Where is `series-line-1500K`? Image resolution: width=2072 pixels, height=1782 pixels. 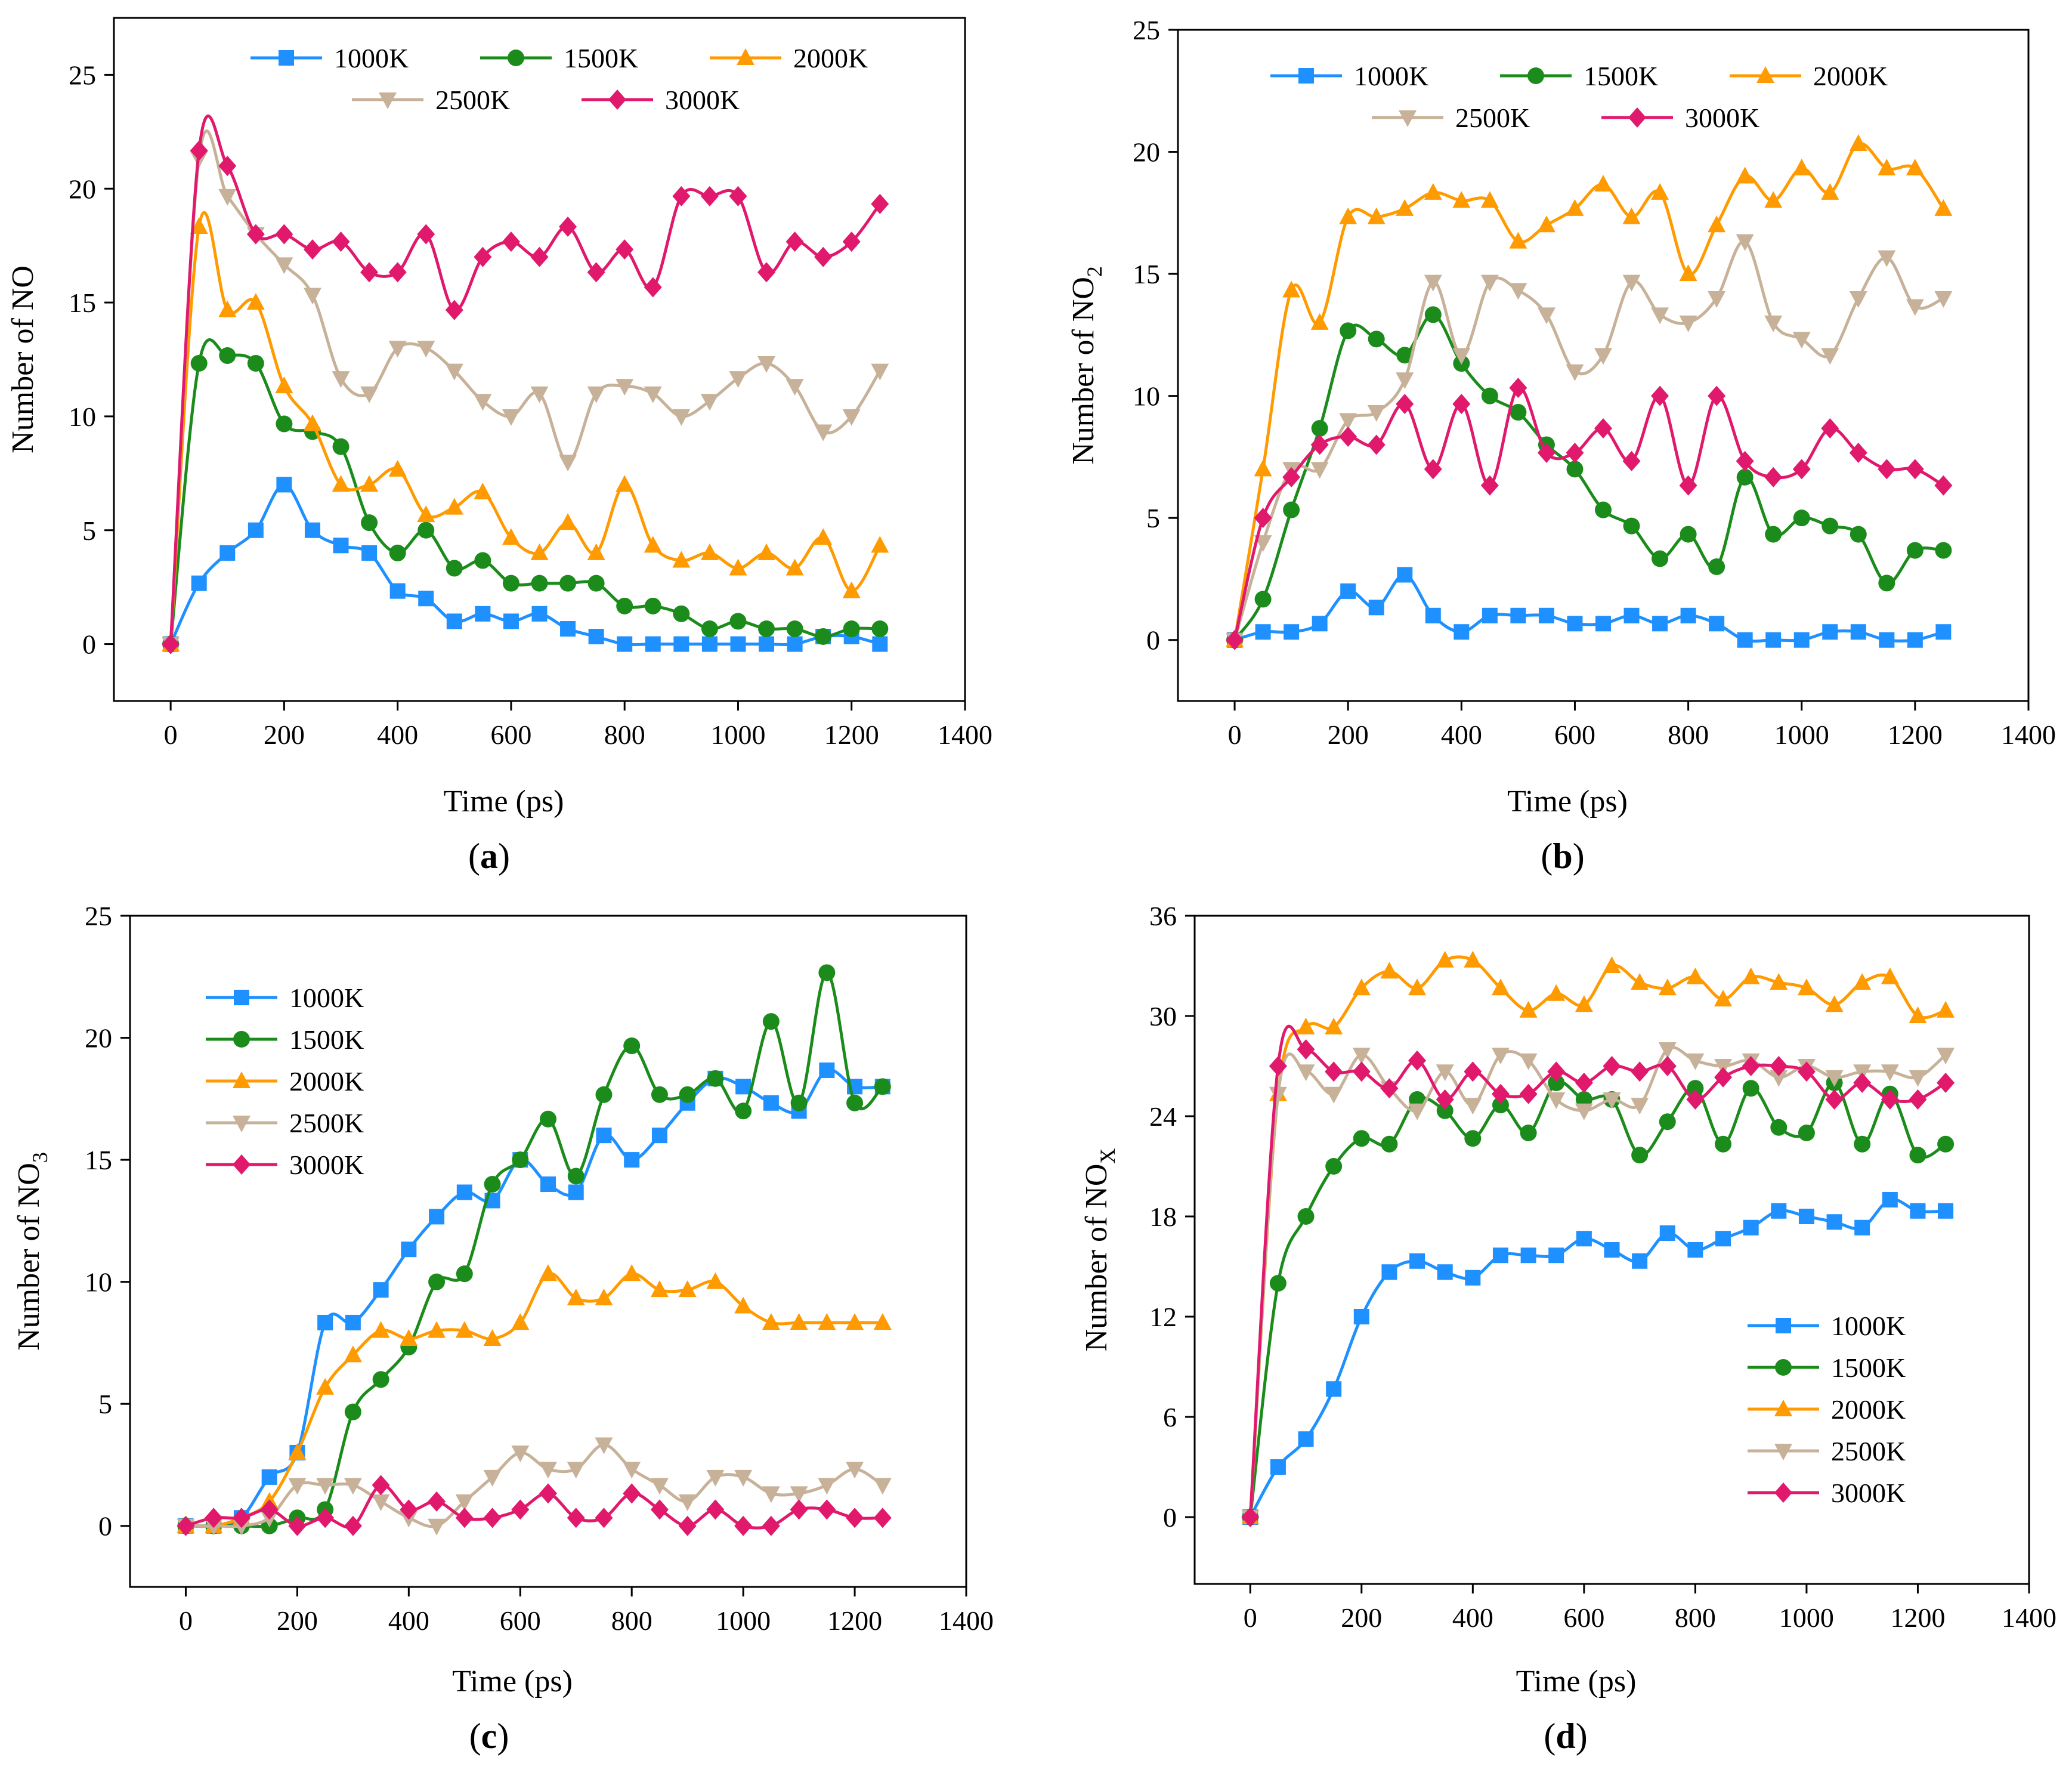 series-line-1500K is located at coordinates (534, 1249).